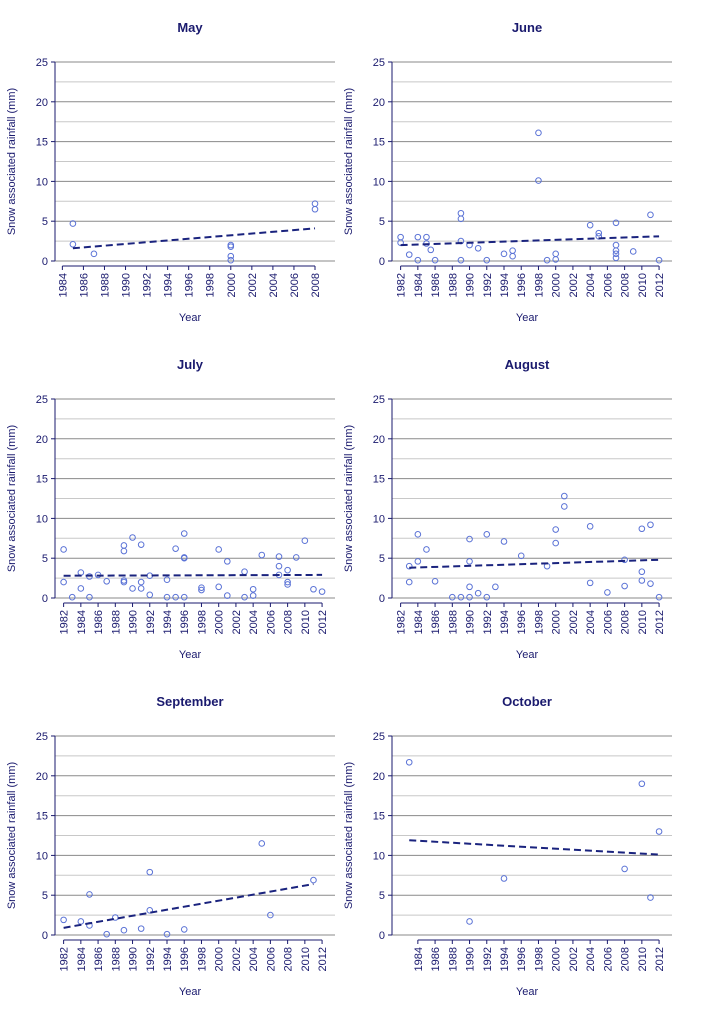 The height and width of the screenshot is (1012, 709). What do you see at coordinates (12, 498) in the screenshot?
I see `y-axis-label: Snow associated rainfall (mm)` at bounding box center [12, 498].